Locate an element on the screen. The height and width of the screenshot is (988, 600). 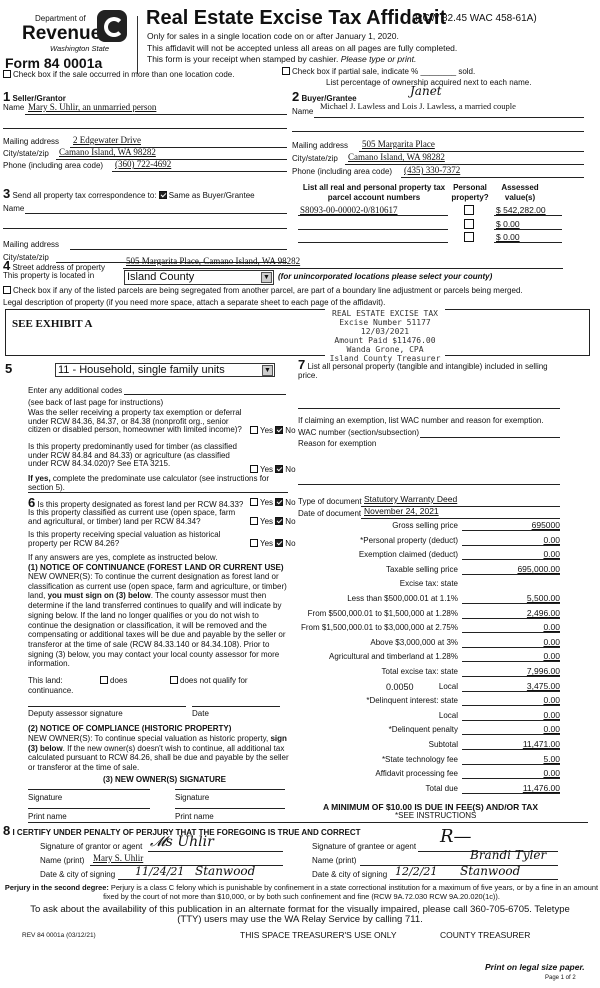
multi-location-checkbox is located at coordinates (7, 74).